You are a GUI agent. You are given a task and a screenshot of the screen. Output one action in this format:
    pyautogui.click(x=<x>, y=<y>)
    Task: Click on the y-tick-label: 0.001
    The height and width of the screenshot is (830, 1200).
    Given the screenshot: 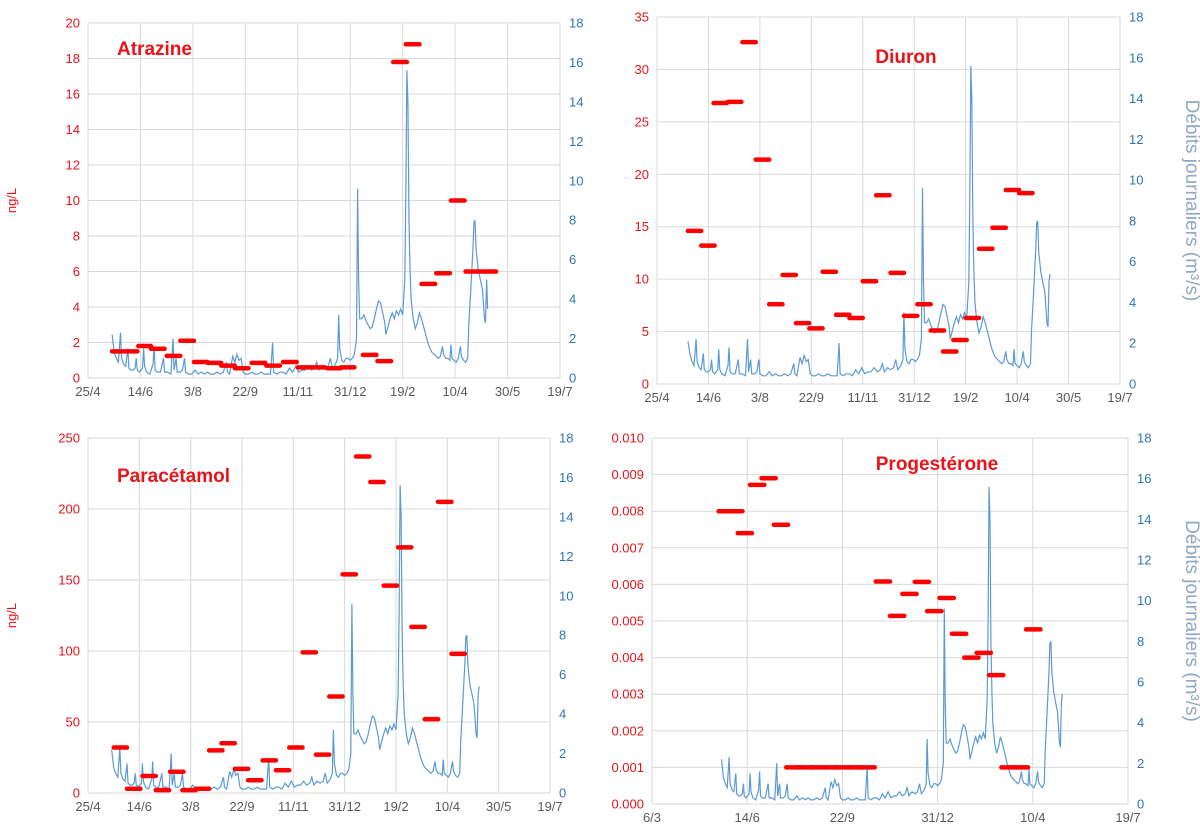 What is the action you would take?
    pyautogui.click(x=627, y=767)
    